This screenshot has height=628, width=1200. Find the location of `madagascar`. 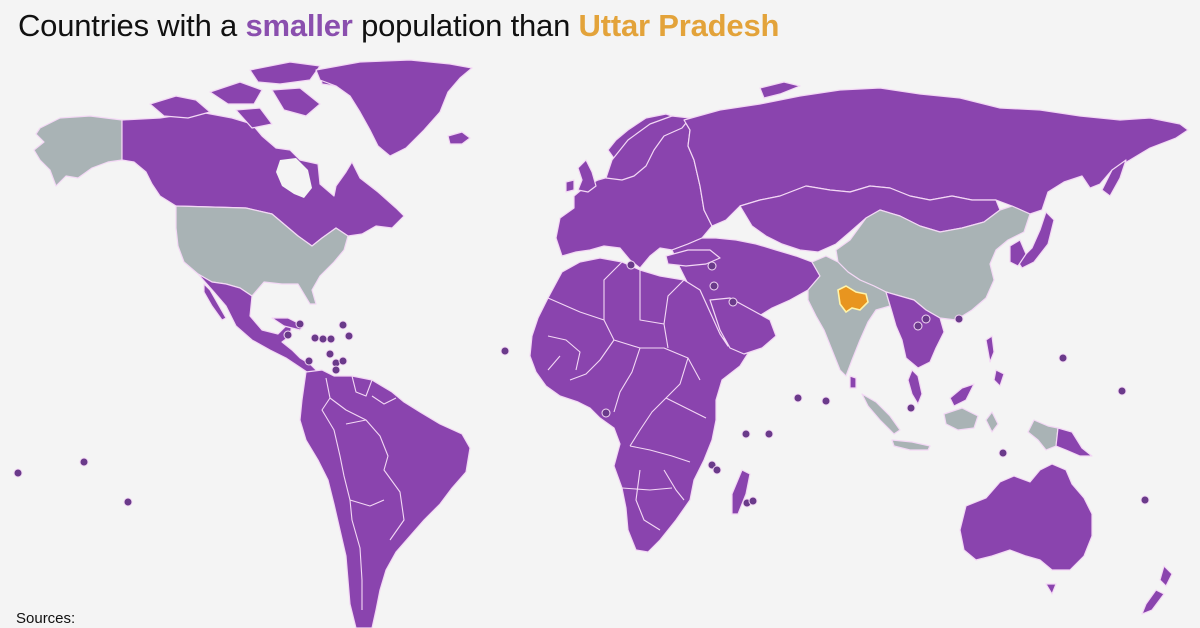

madagascar is located at coordinates (741, 492).